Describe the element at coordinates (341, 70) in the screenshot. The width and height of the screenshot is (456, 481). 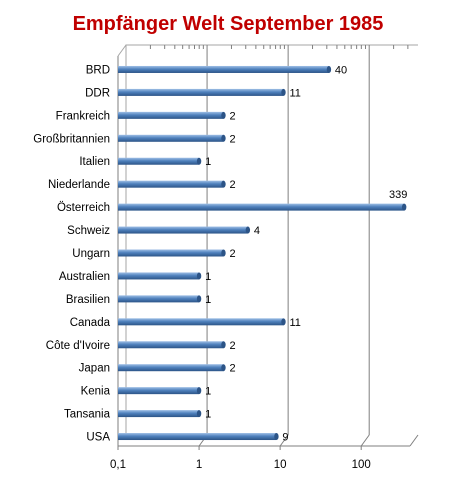
I see `data-label: 40` at that location.